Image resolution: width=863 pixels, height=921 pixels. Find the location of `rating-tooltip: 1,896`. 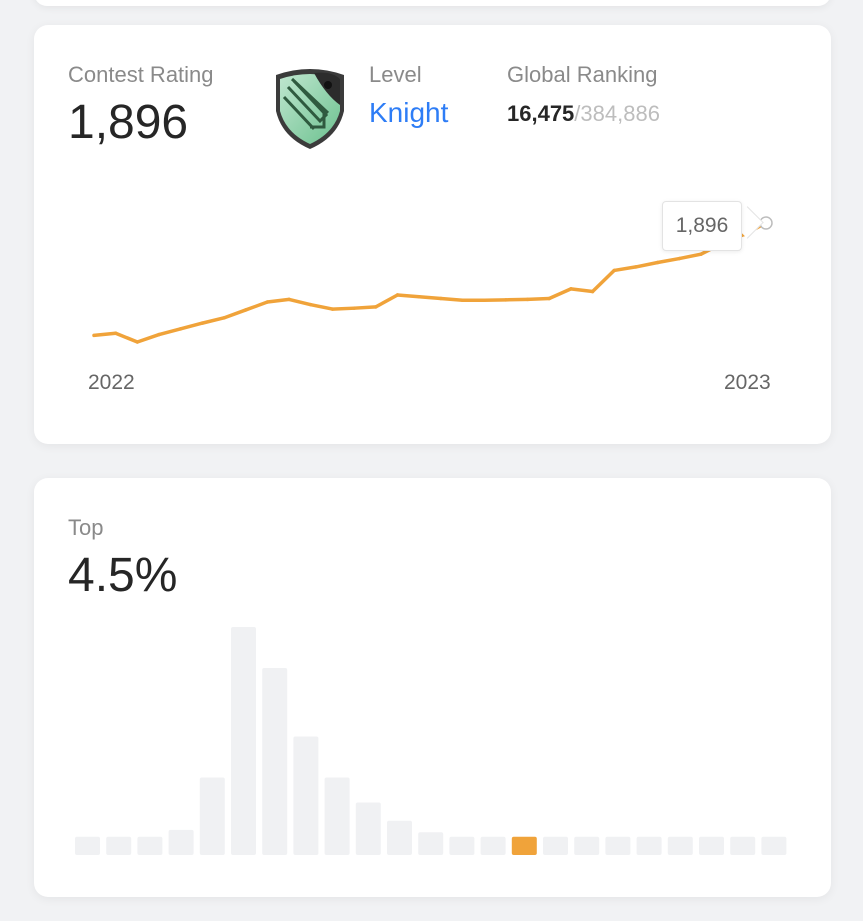

rating-tooltip: 1,896 is located at coordinates (702, 226).